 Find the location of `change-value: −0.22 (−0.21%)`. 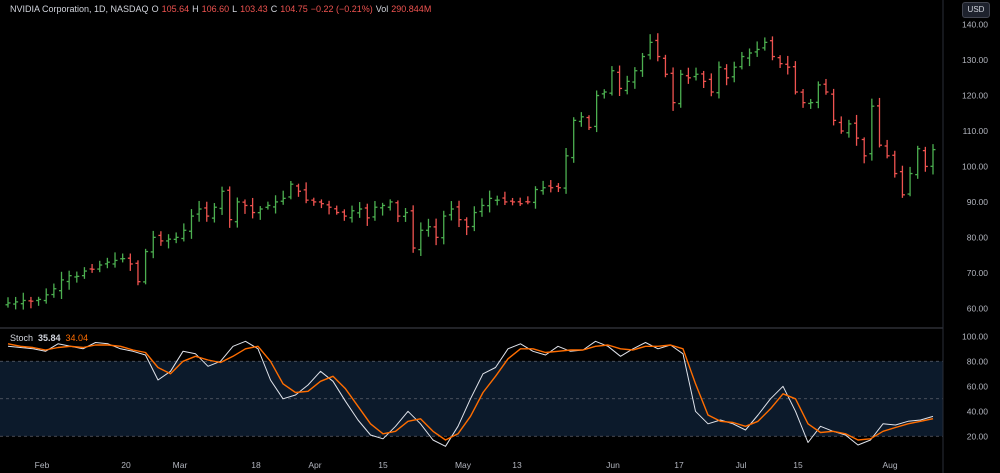

change-value: −0.22 (−0.21%) is located at coordinates (341, 9).